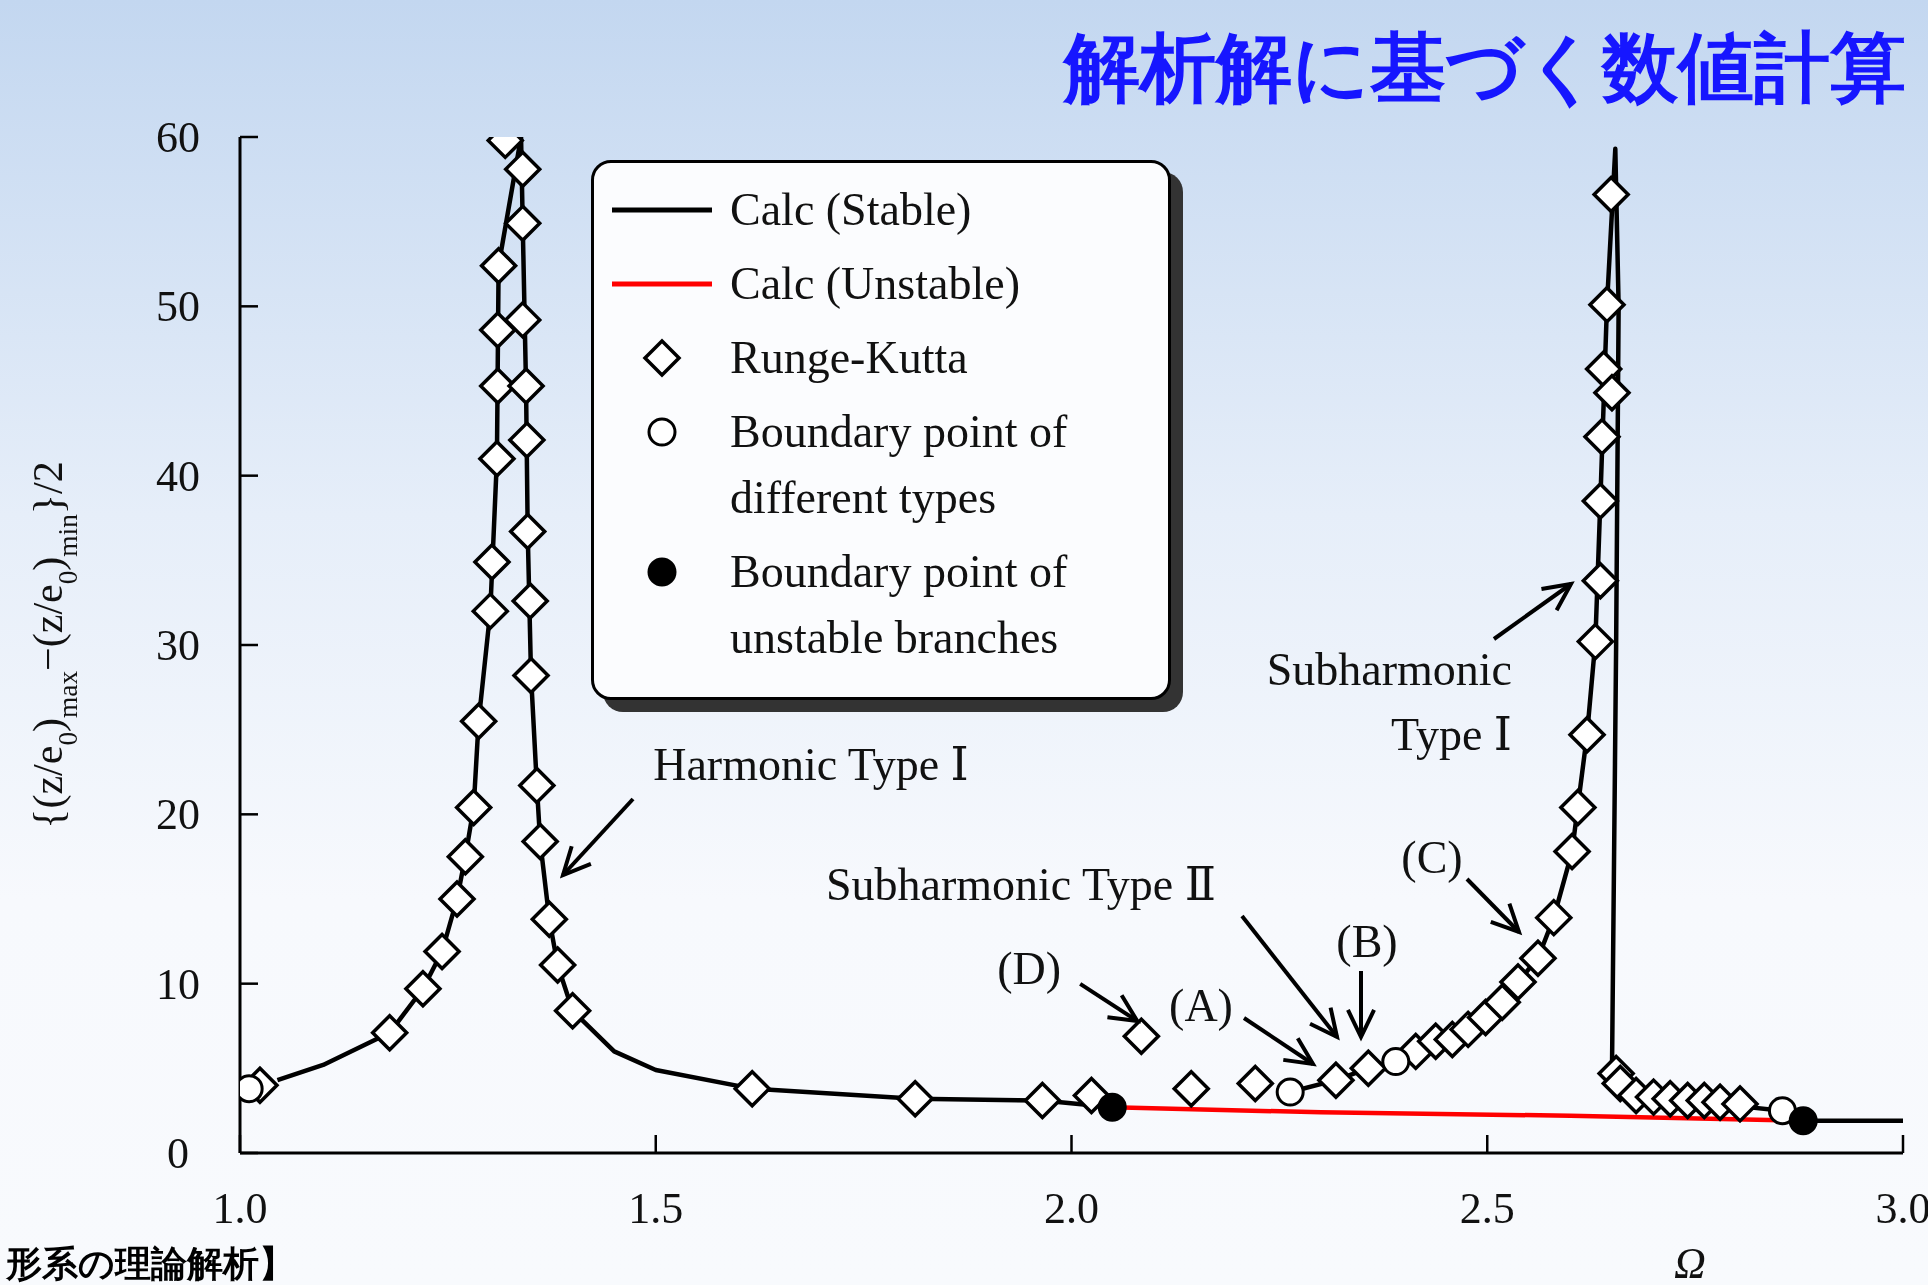 Image resolution: width=1928 pixels, height=1285 pixels. I want to click on y-tick-label: 40, so click(178, 476).